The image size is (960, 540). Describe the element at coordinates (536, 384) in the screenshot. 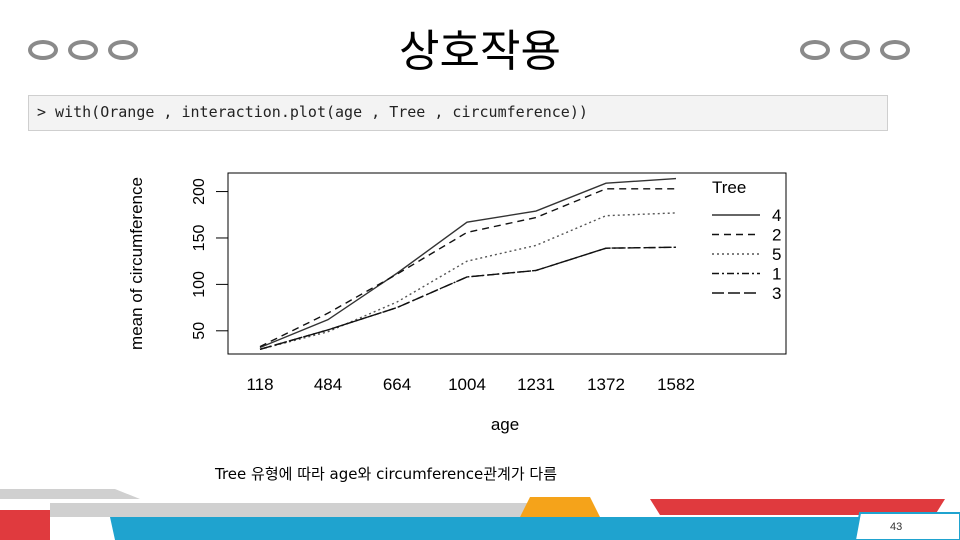

I see `x-tick-label: 1231` at that location.